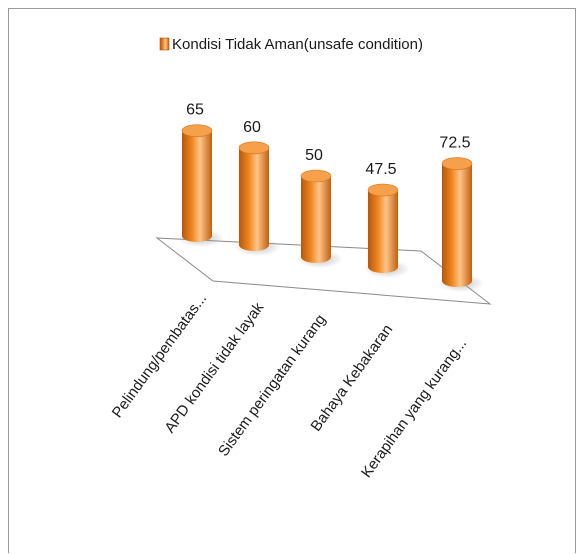 This screenshot has width=586, height=554. I want to click on value-label-5: 72.5, so click(454, 143).